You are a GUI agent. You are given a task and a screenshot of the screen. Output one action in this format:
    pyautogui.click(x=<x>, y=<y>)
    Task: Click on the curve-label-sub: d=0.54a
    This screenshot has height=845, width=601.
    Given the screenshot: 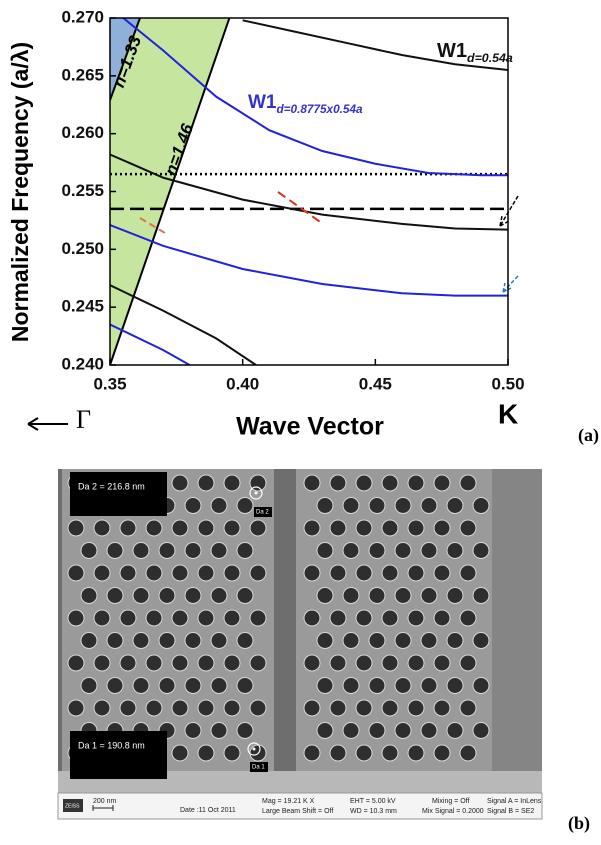 What is the action you would take?
    pyautogui.click(x=490, y=58)
    